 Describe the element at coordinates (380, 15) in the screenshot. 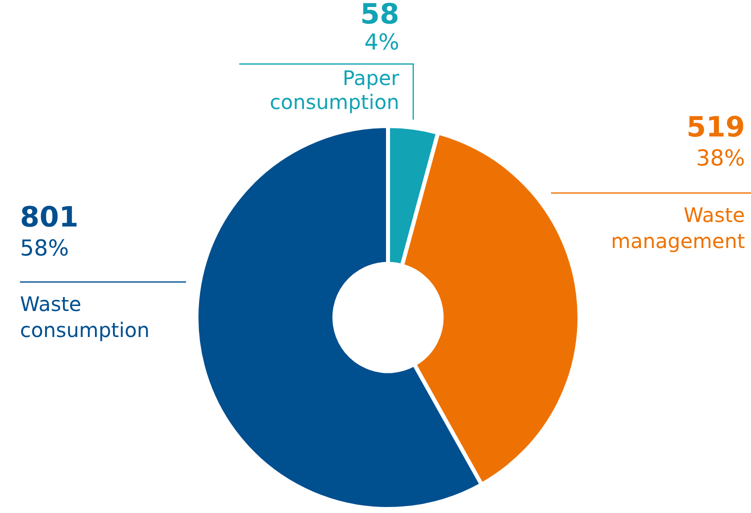

I see `data-label: 58` at that location.